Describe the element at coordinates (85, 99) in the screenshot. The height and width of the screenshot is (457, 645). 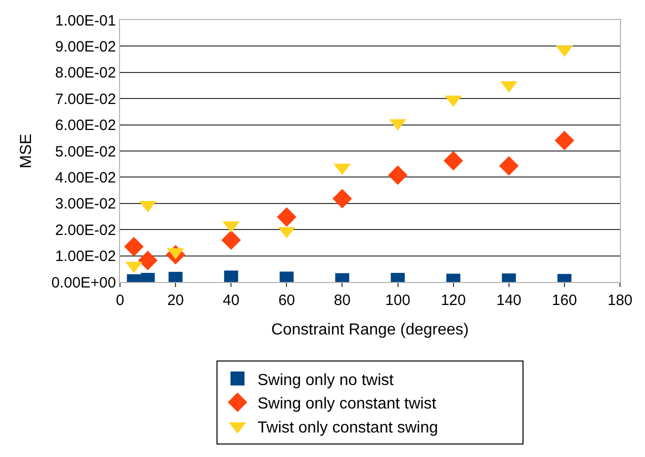
I see `y-tick-label: 7.00E-02` at that location.